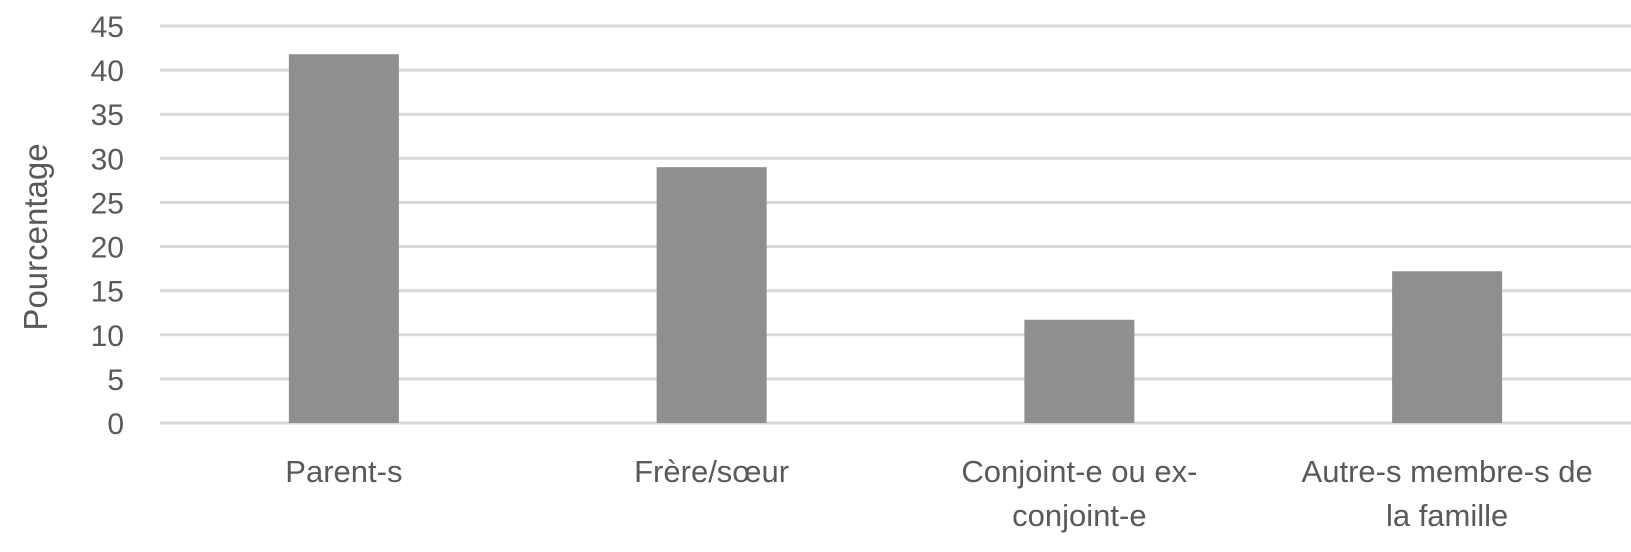  What do you see at coordinates (107, 226) in the screenshot?
I see `y-axis-ticks: 0 5 10 15 20 25 30 35 40 45` at bounding box center [107, 226].